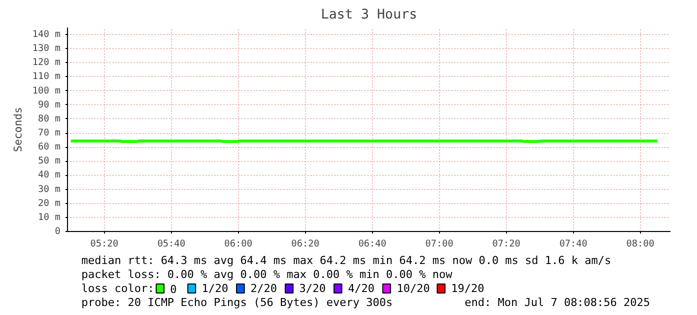 The width and height of the screenshot is (697, 315). Describe the element at coordinates (57, 231) in the screenshot. I see `y-tick-label: 0` at that location.